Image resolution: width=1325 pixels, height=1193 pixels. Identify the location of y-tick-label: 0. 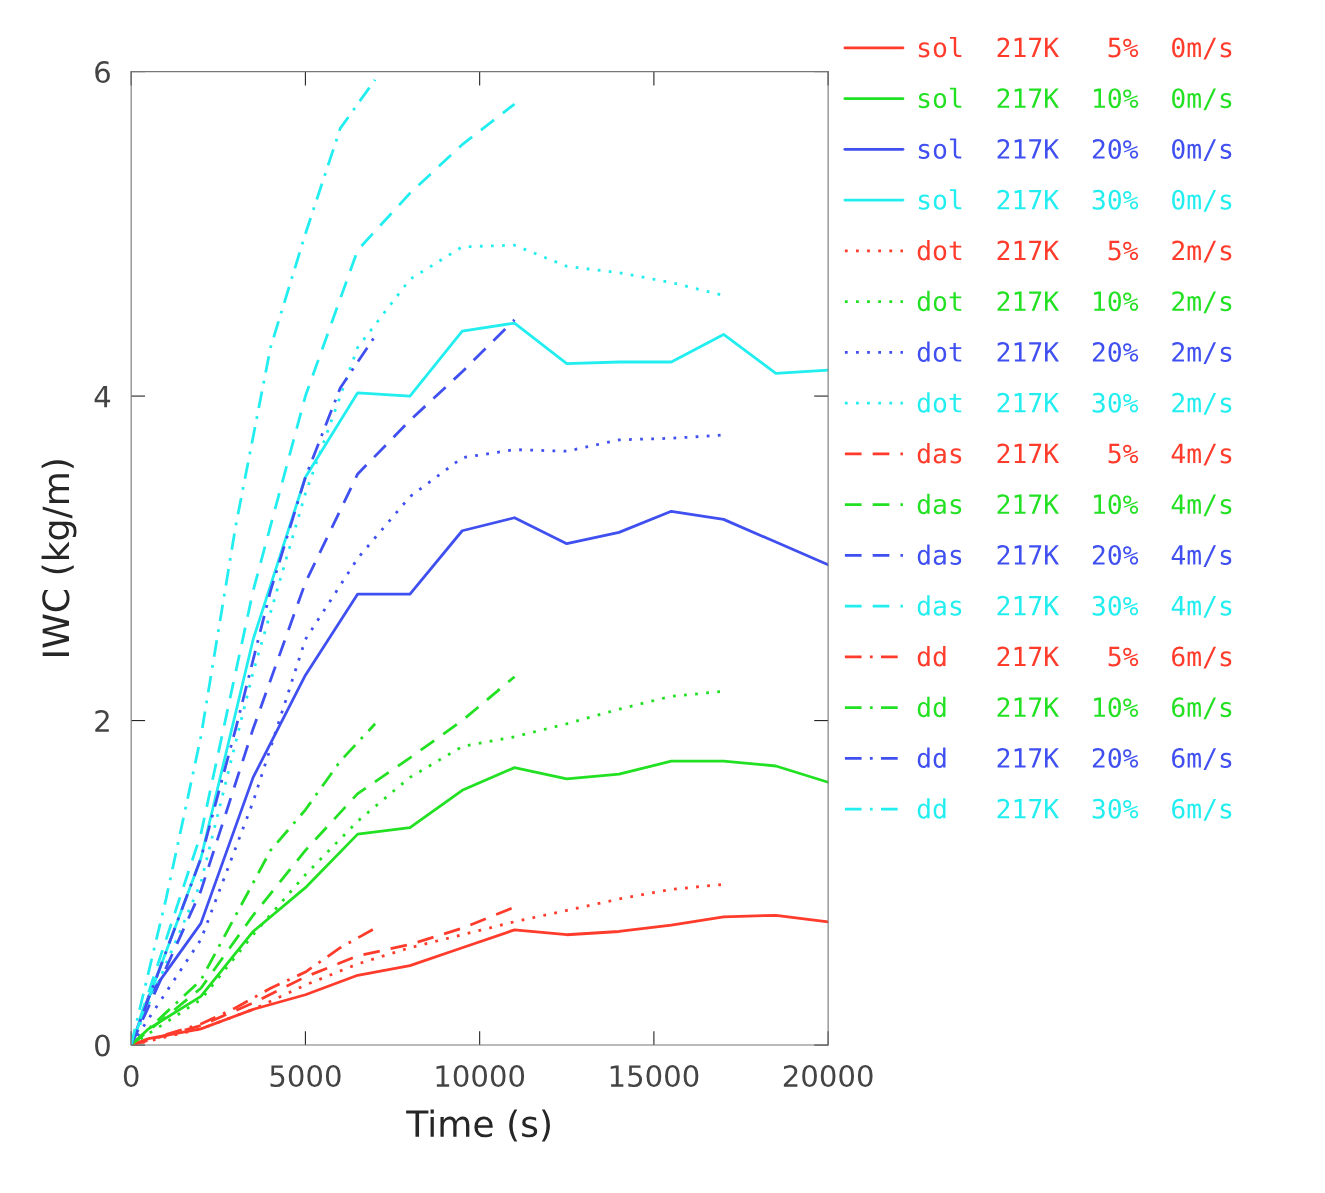
(102, 1045).